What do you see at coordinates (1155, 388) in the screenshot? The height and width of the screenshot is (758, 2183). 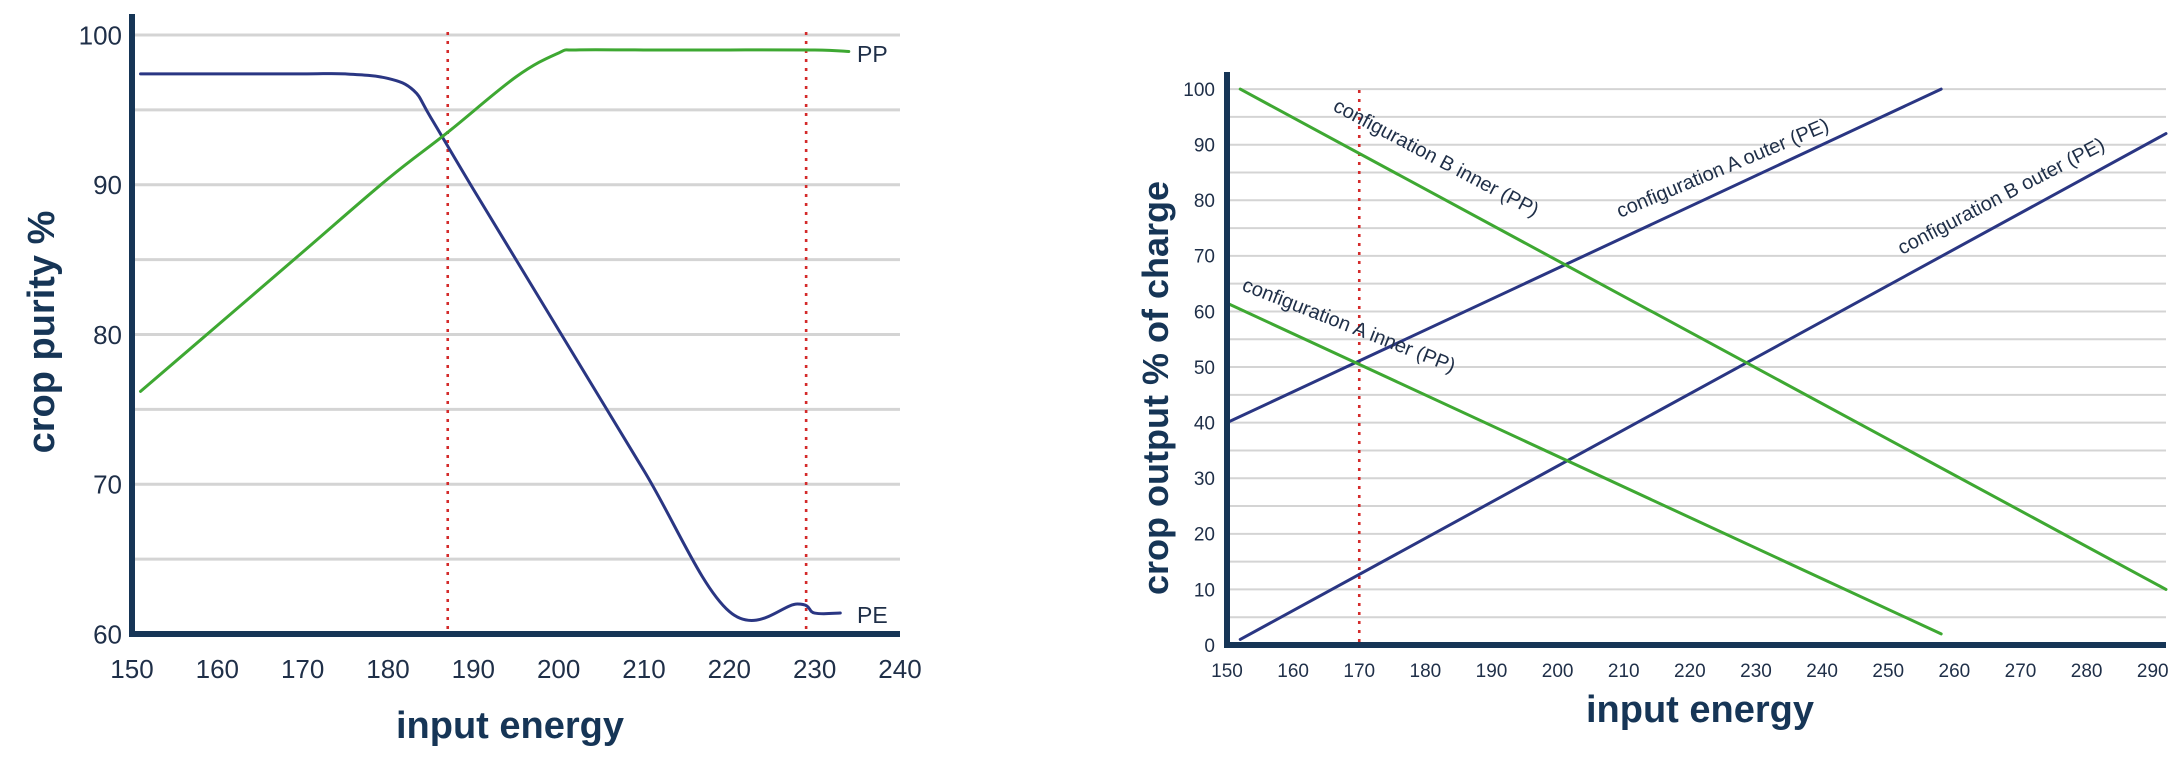 I see `y-axis-title: crop output % of charge` at bounding box center [1155, 388].